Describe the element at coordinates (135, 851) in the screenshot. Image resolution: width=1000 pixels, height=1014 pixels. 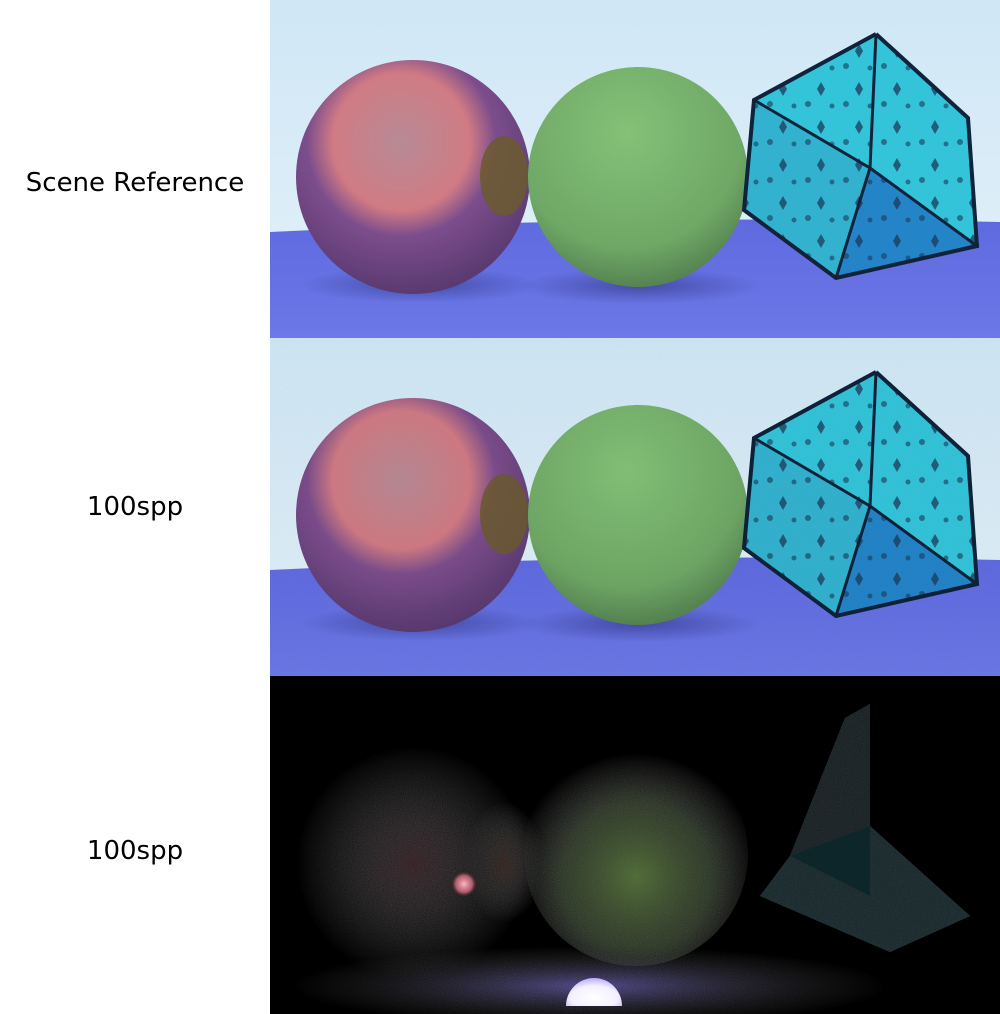
I see `row-label-100spp-direct: 100spp` at that location.